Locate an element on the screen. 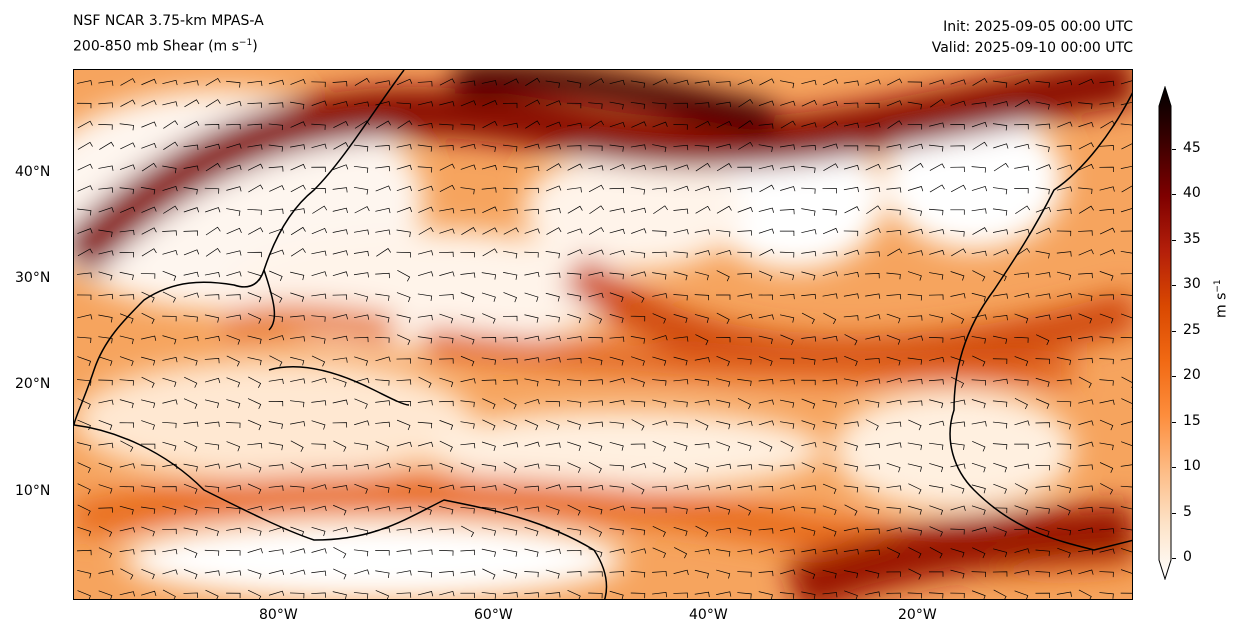 The image size is (1253, 644). field-title-end: ) is located at coordinates (255, 46).